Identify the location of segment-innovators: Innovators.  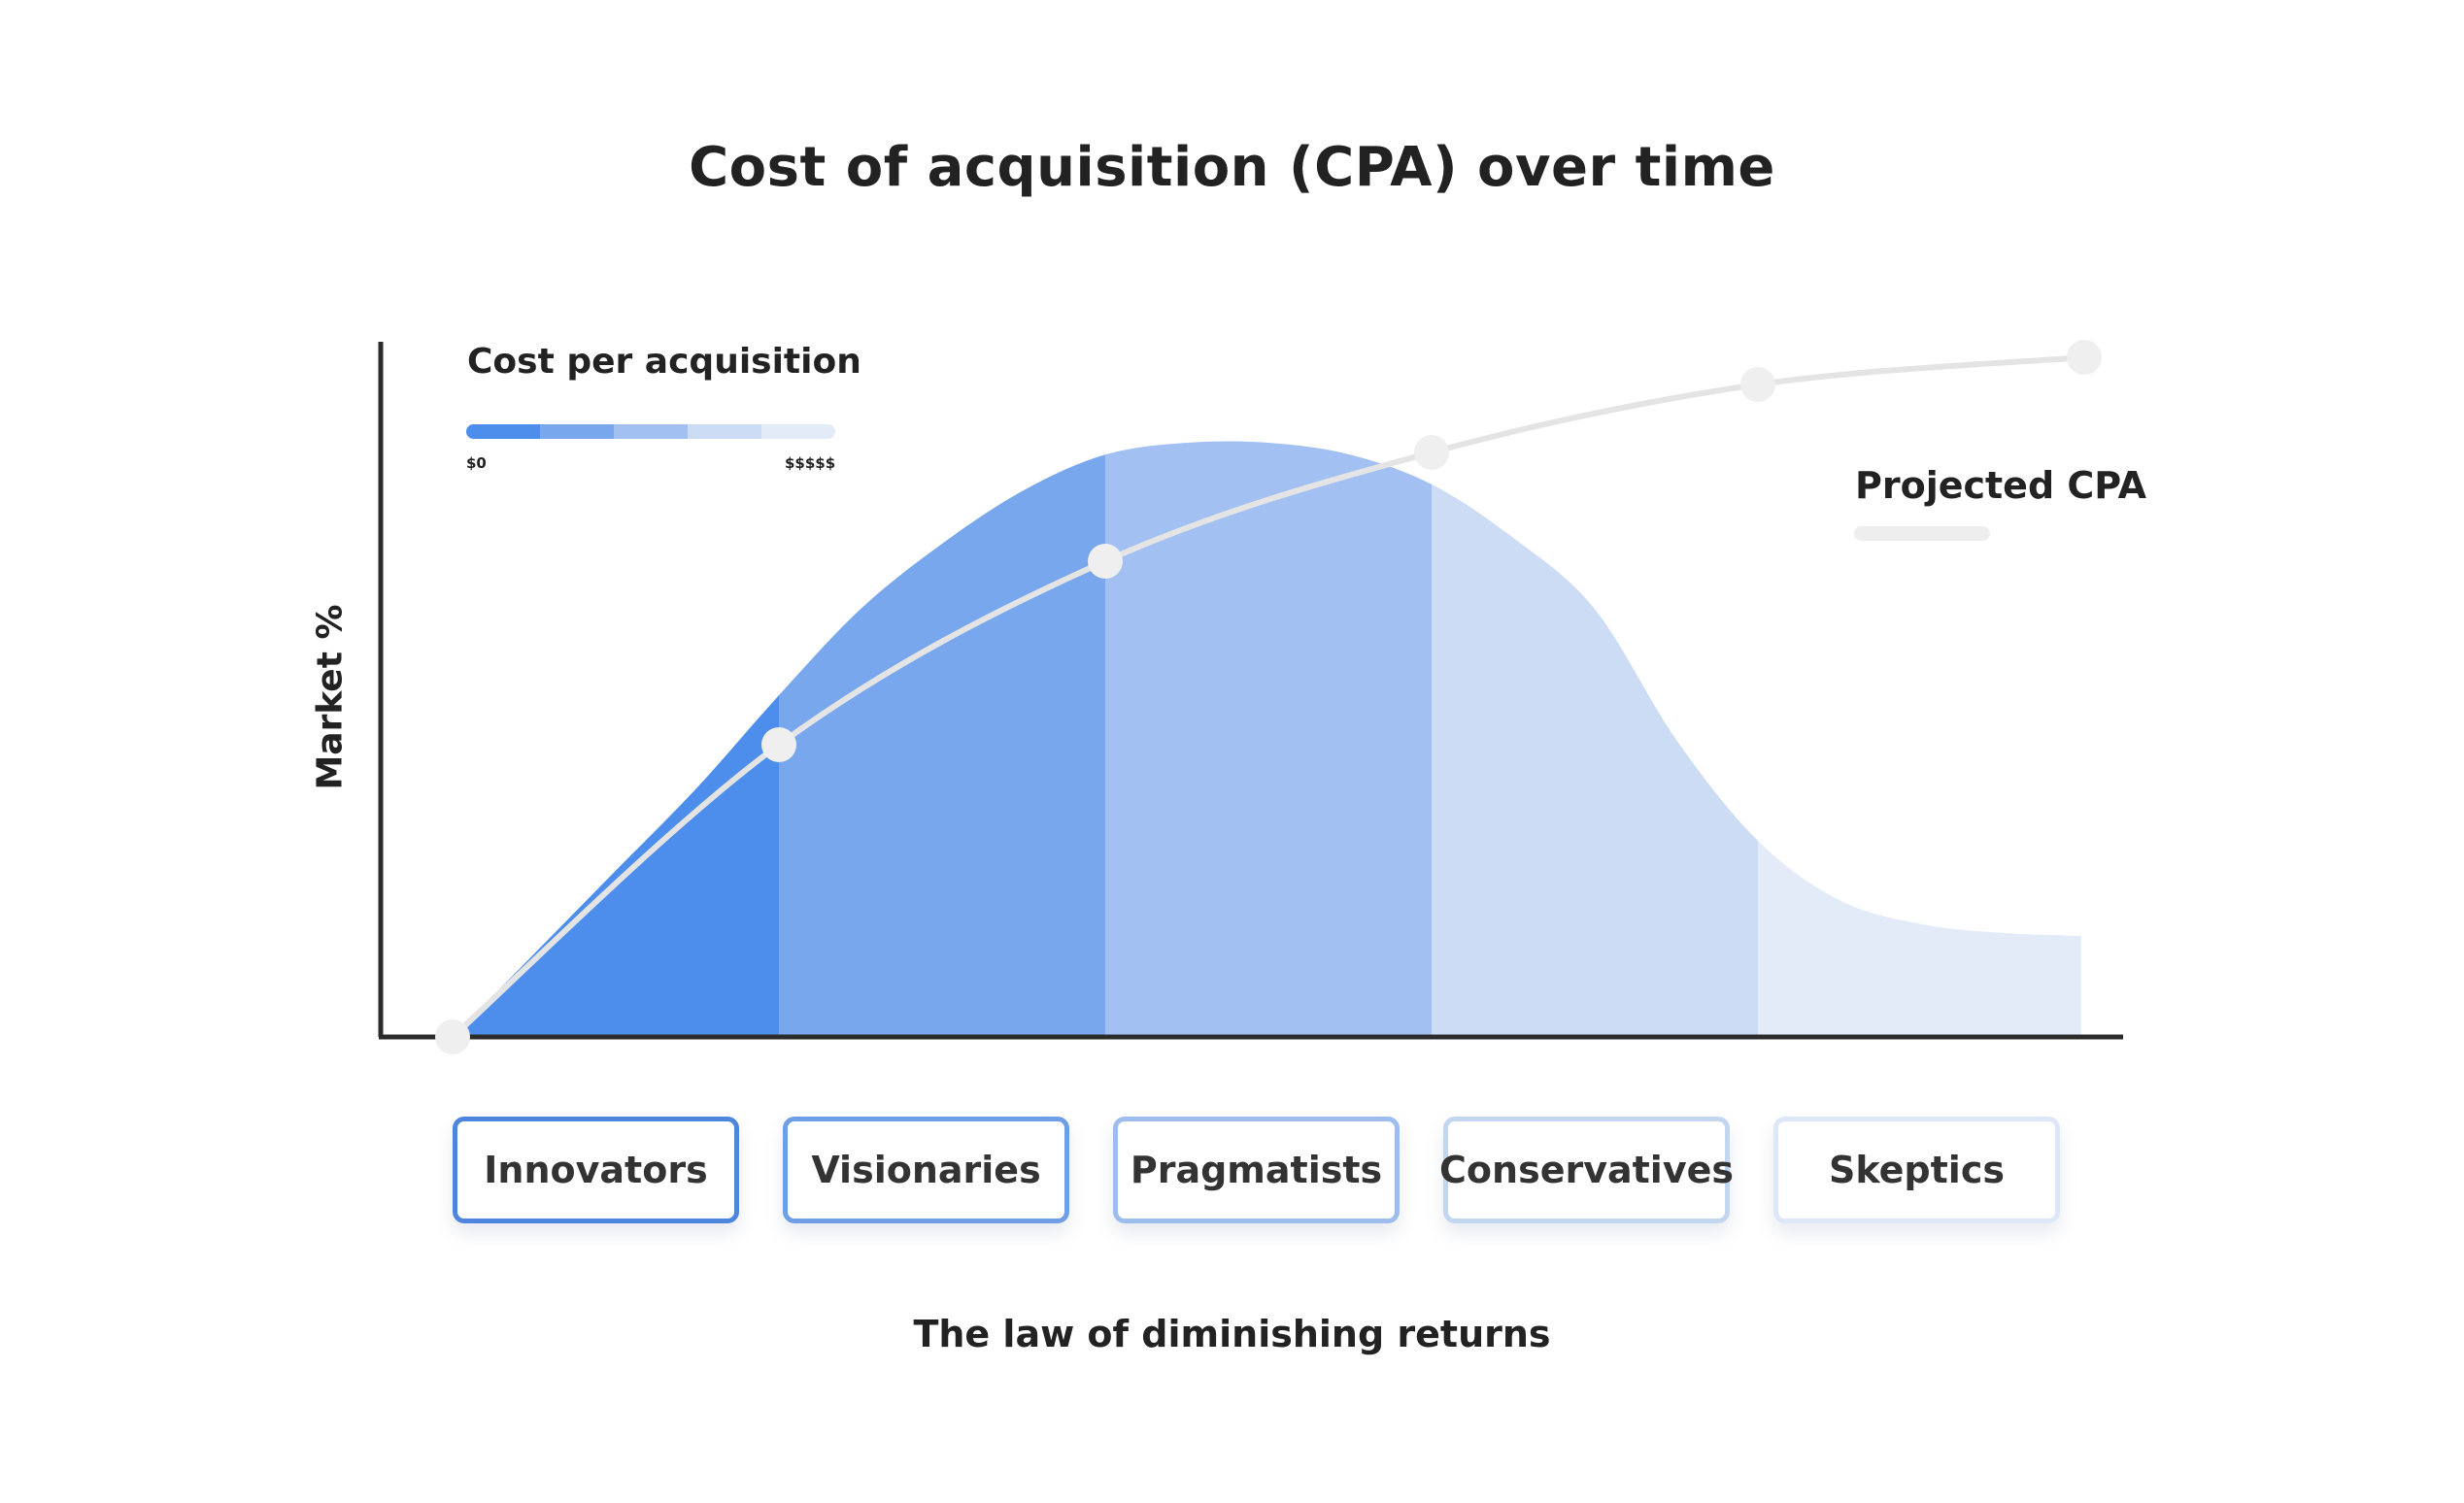
(596, 1170).